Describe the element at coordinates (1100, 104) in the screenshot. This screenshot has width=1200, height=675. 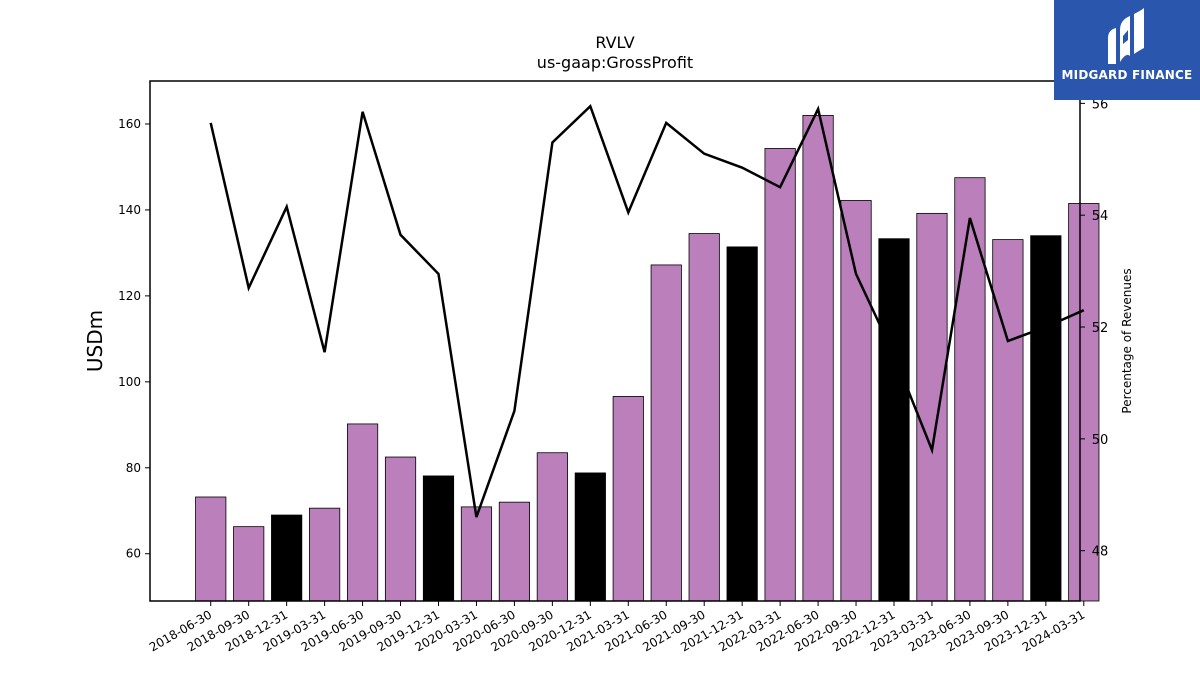
I see `y-tick-label-right: 56` at that location.